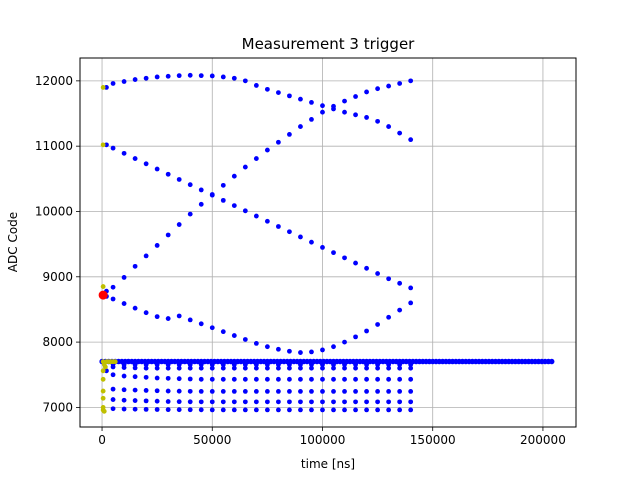  Describe the element at coordinates (57, 342) in the screenshot. I see `y-tick-label: 8000` at that location.